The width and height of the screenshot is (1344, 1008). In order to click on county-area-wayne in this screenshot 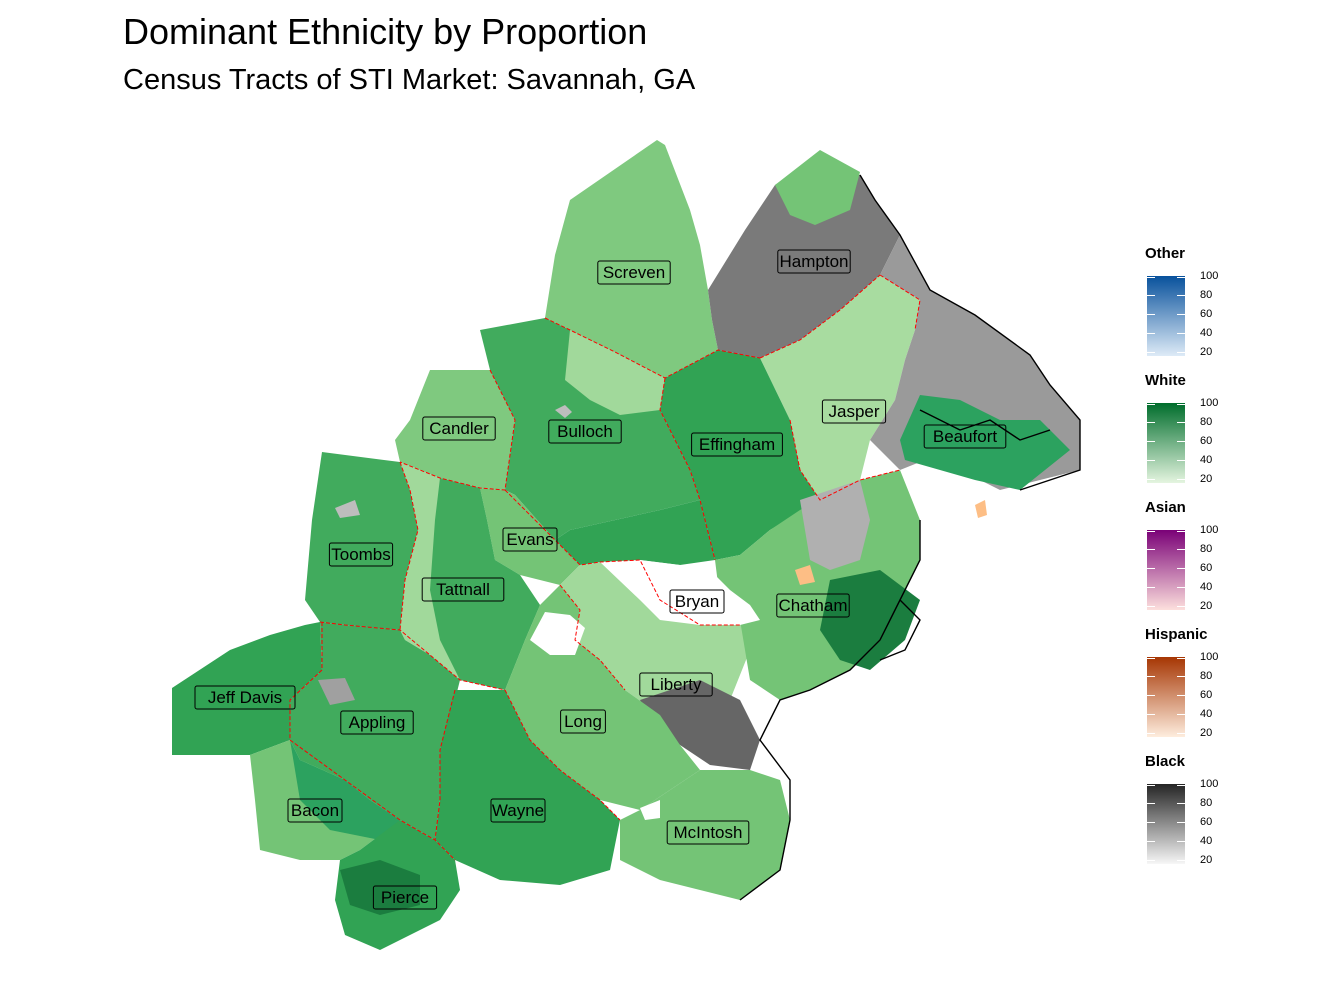, I will do `click(527, 787)`.